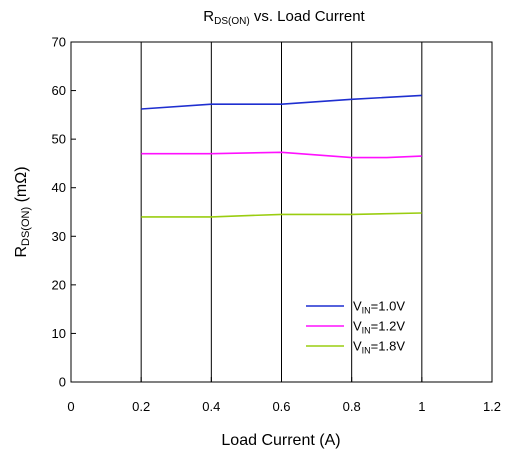 The image size is (510, 456). What do you see at coordinates (352, 406) in the screenshot?
I see `x-tick-label: 0.8` at bounding box center [352, 406].